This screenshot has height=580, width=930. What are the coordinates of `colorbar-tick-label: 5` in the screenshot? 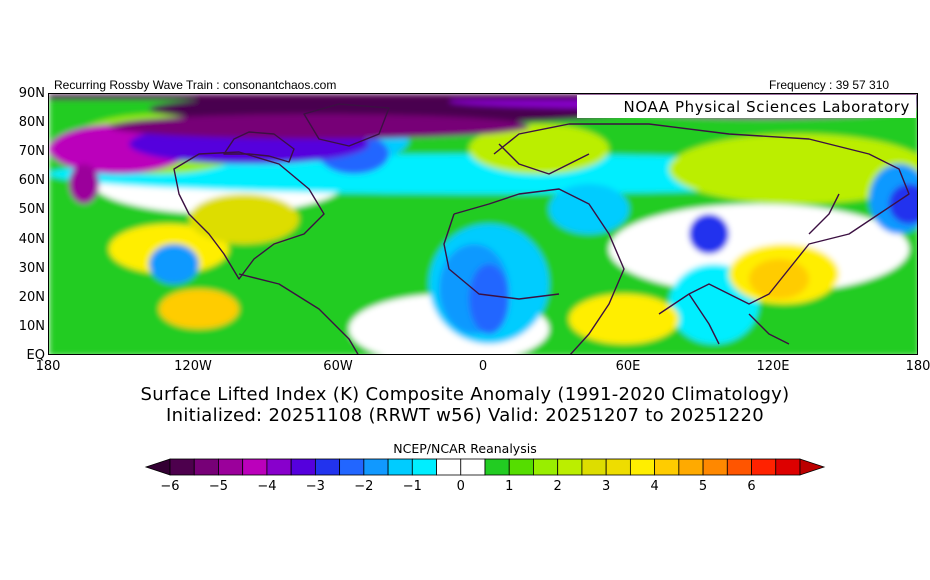 It's located at (703, 486).